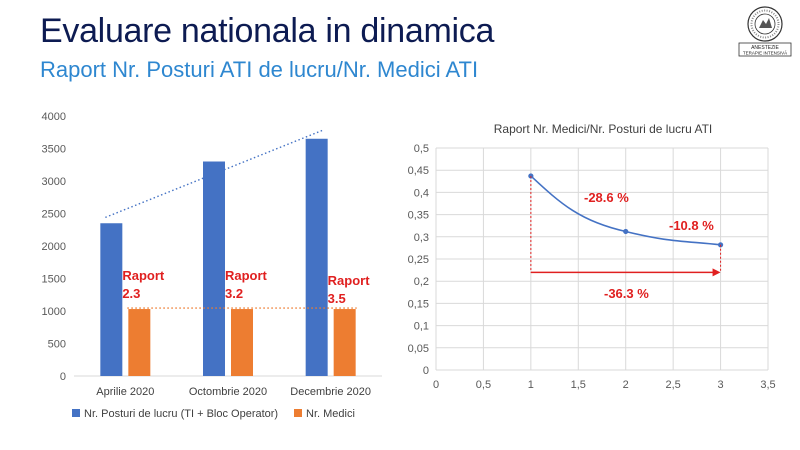  What do you see at coordinates (531, 385) in the screenshot?
I see `x-tick-label: 1` at bounding box center [531, 385].